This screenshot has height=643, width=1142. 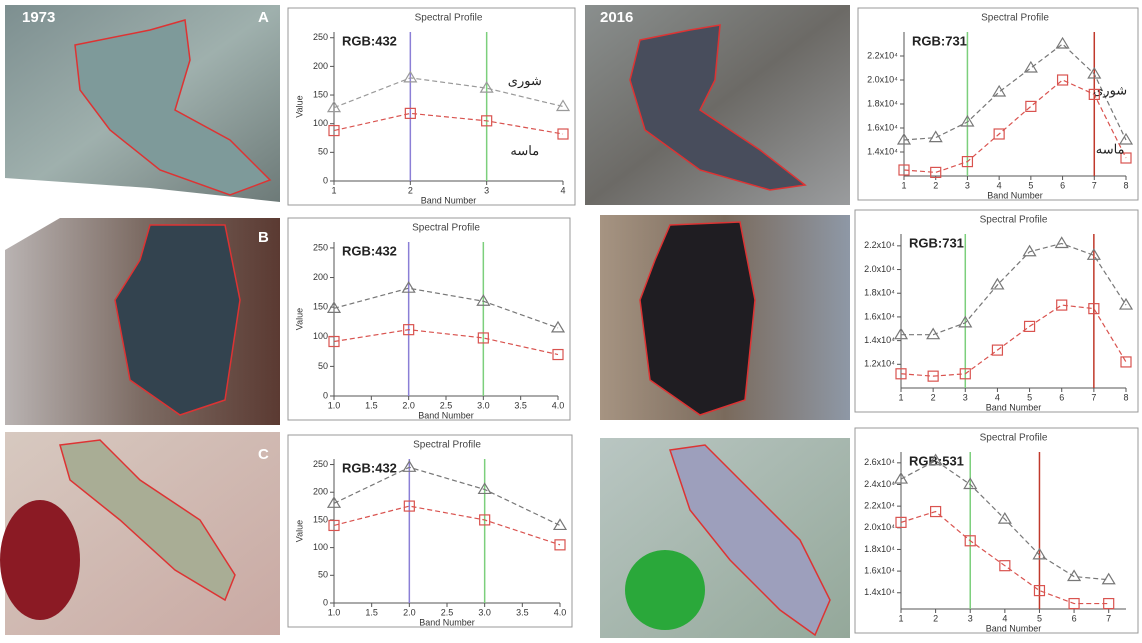 What do you see at coordinates (879, 549) in the screenshot?
I see `y-tick-label: 1.8x10⁴` at bounding box center [879, 549].